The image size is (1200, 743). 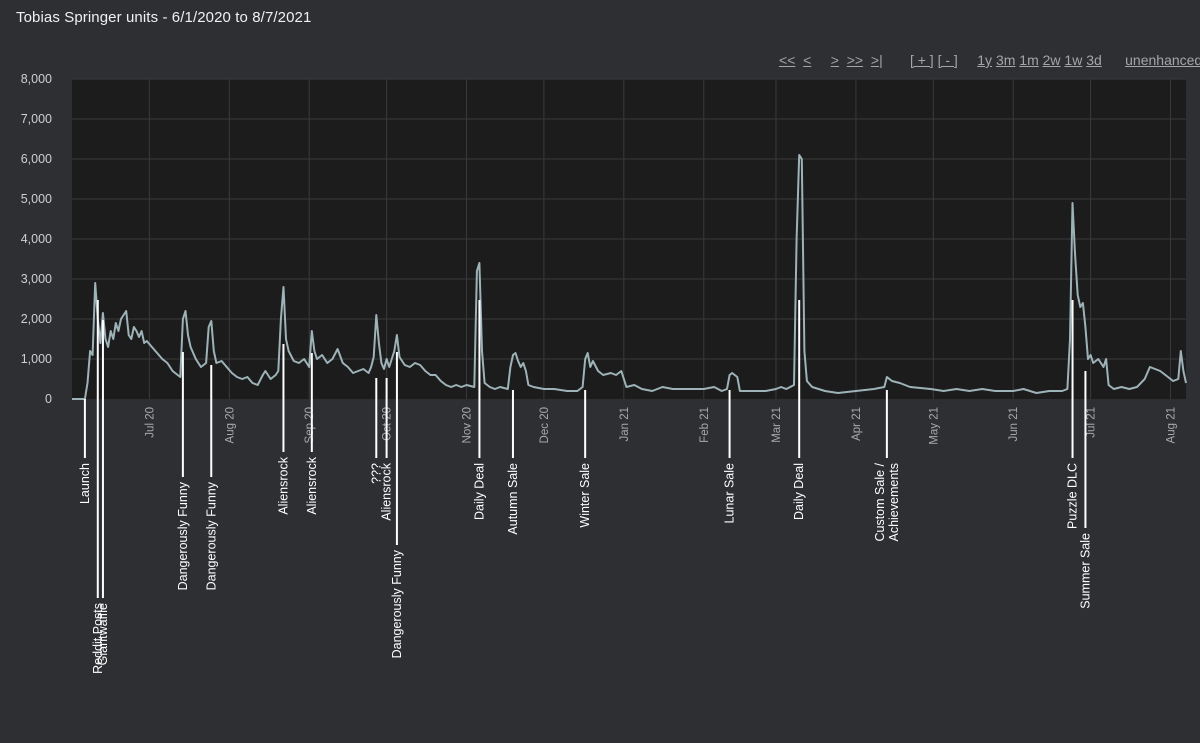 What do you see at coordinates (1014, 424) in the screenshot?
I see `x-tick-label: Jun 21` at bounding box center [1014, 424].